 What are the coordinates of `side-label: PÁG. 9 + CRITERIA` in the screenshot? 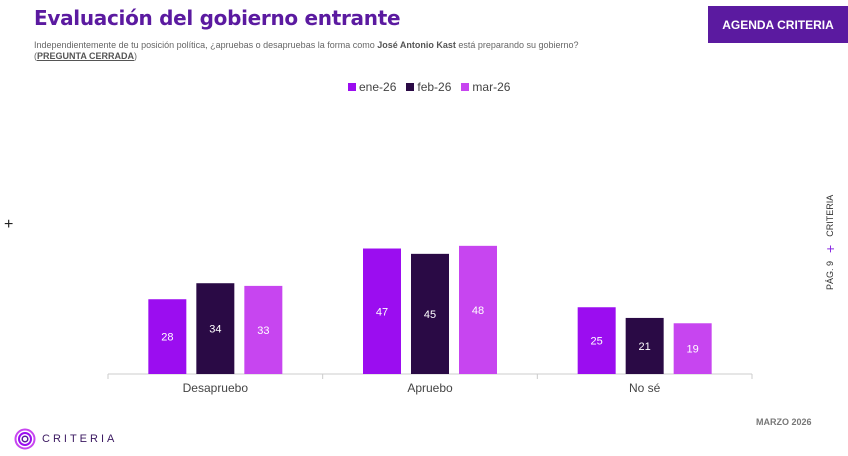 It's located at (830, 242).